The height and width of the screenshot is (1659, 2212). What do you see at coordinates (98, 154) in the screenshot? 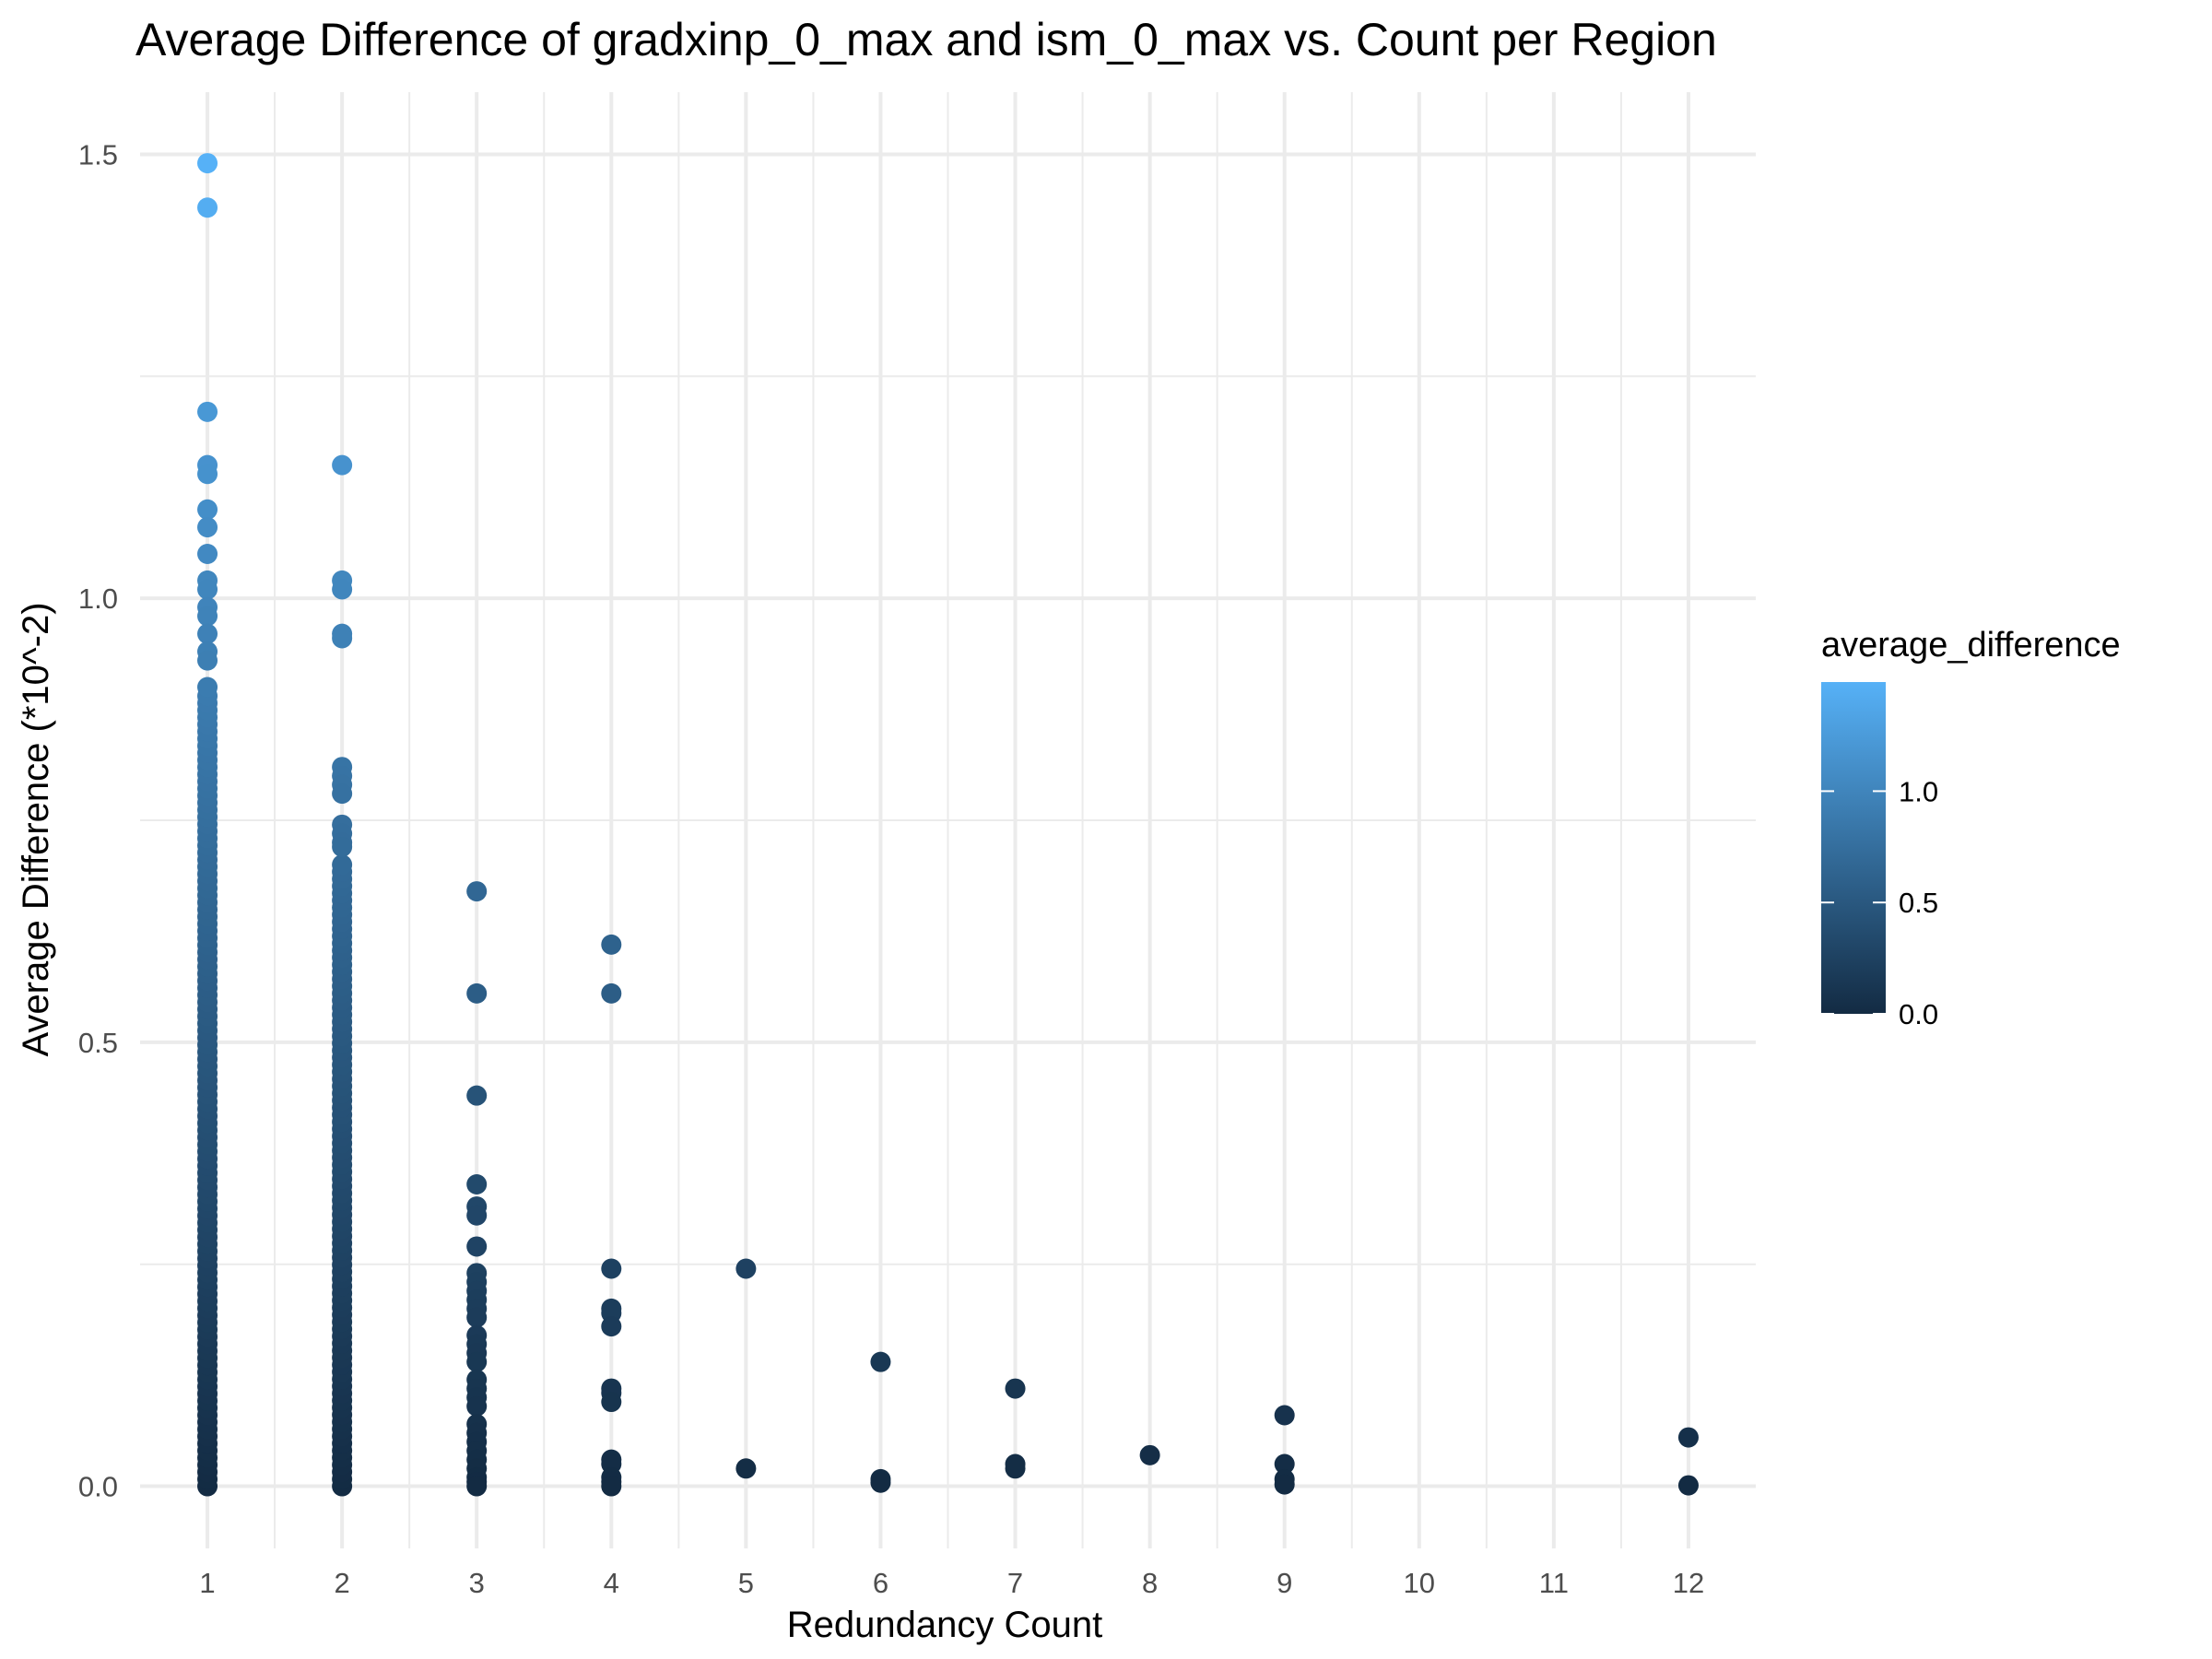
I see `y-tick-label: 1.5` at bounding box center [98, 154].